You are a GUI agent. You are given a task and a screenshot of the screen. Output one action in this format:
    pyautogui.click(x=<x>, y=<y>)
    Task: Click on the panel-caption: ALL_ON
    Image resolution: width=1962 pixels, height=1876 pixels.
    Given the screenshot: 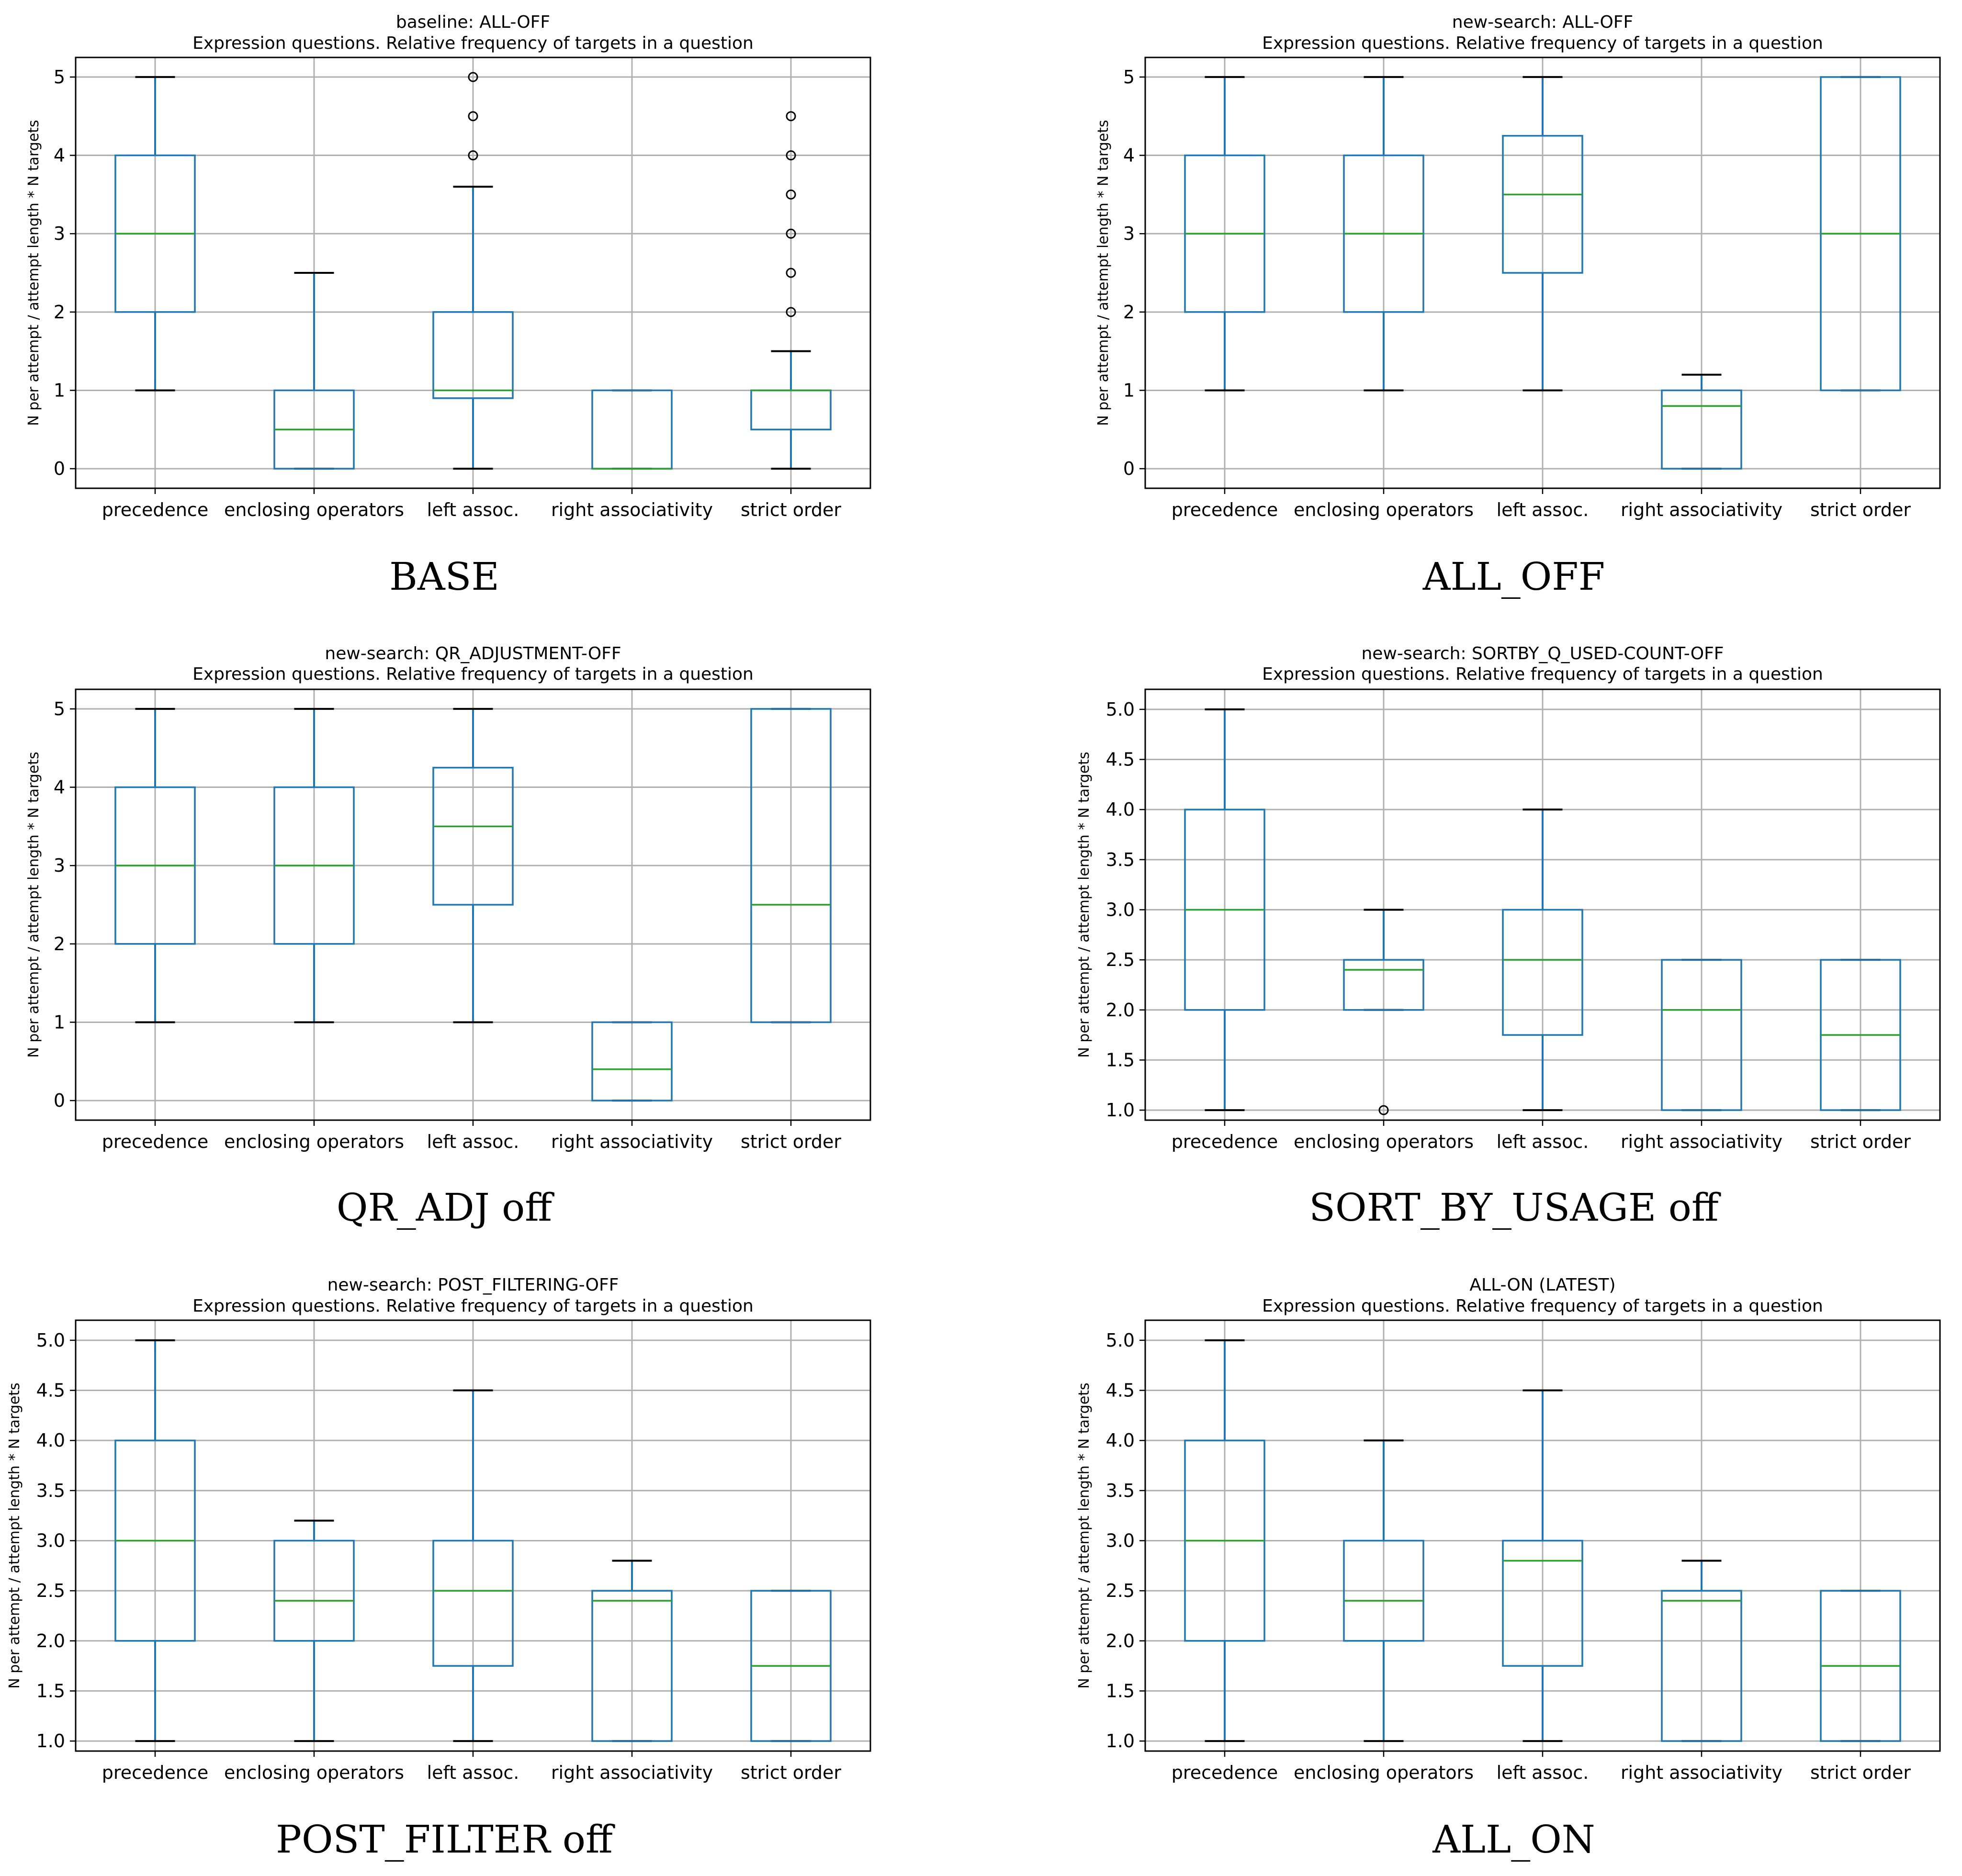 What is the action you would take?
    pyautogui.click(x=1513, y=1840)
    